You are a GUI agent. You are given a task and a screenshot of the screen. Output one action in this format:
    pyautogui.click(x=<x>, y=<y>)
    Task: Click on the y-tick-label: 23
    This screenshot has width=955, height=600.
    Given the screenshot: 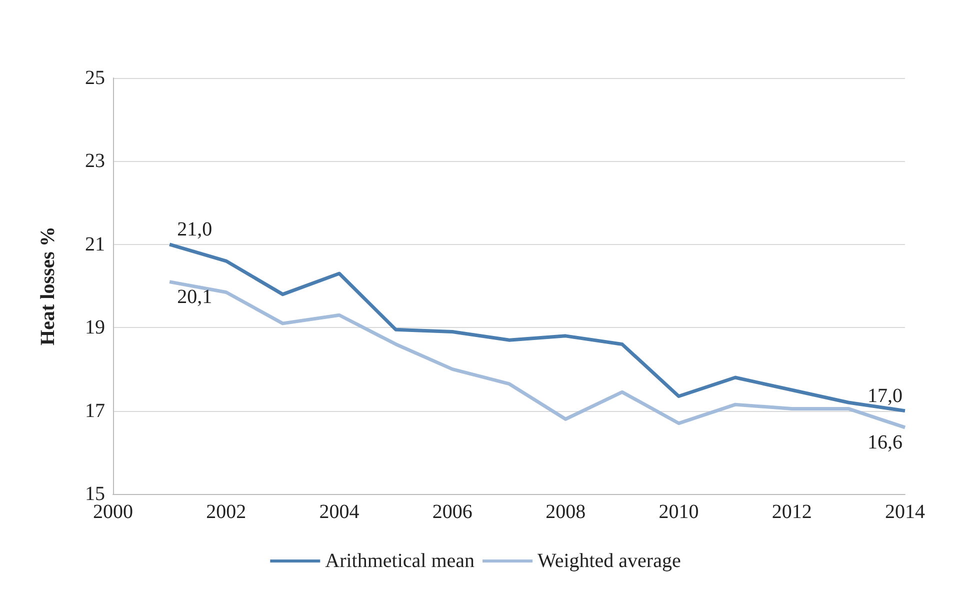 What is the action you would take?
    pyautogui.click(x=95, y=161)
    